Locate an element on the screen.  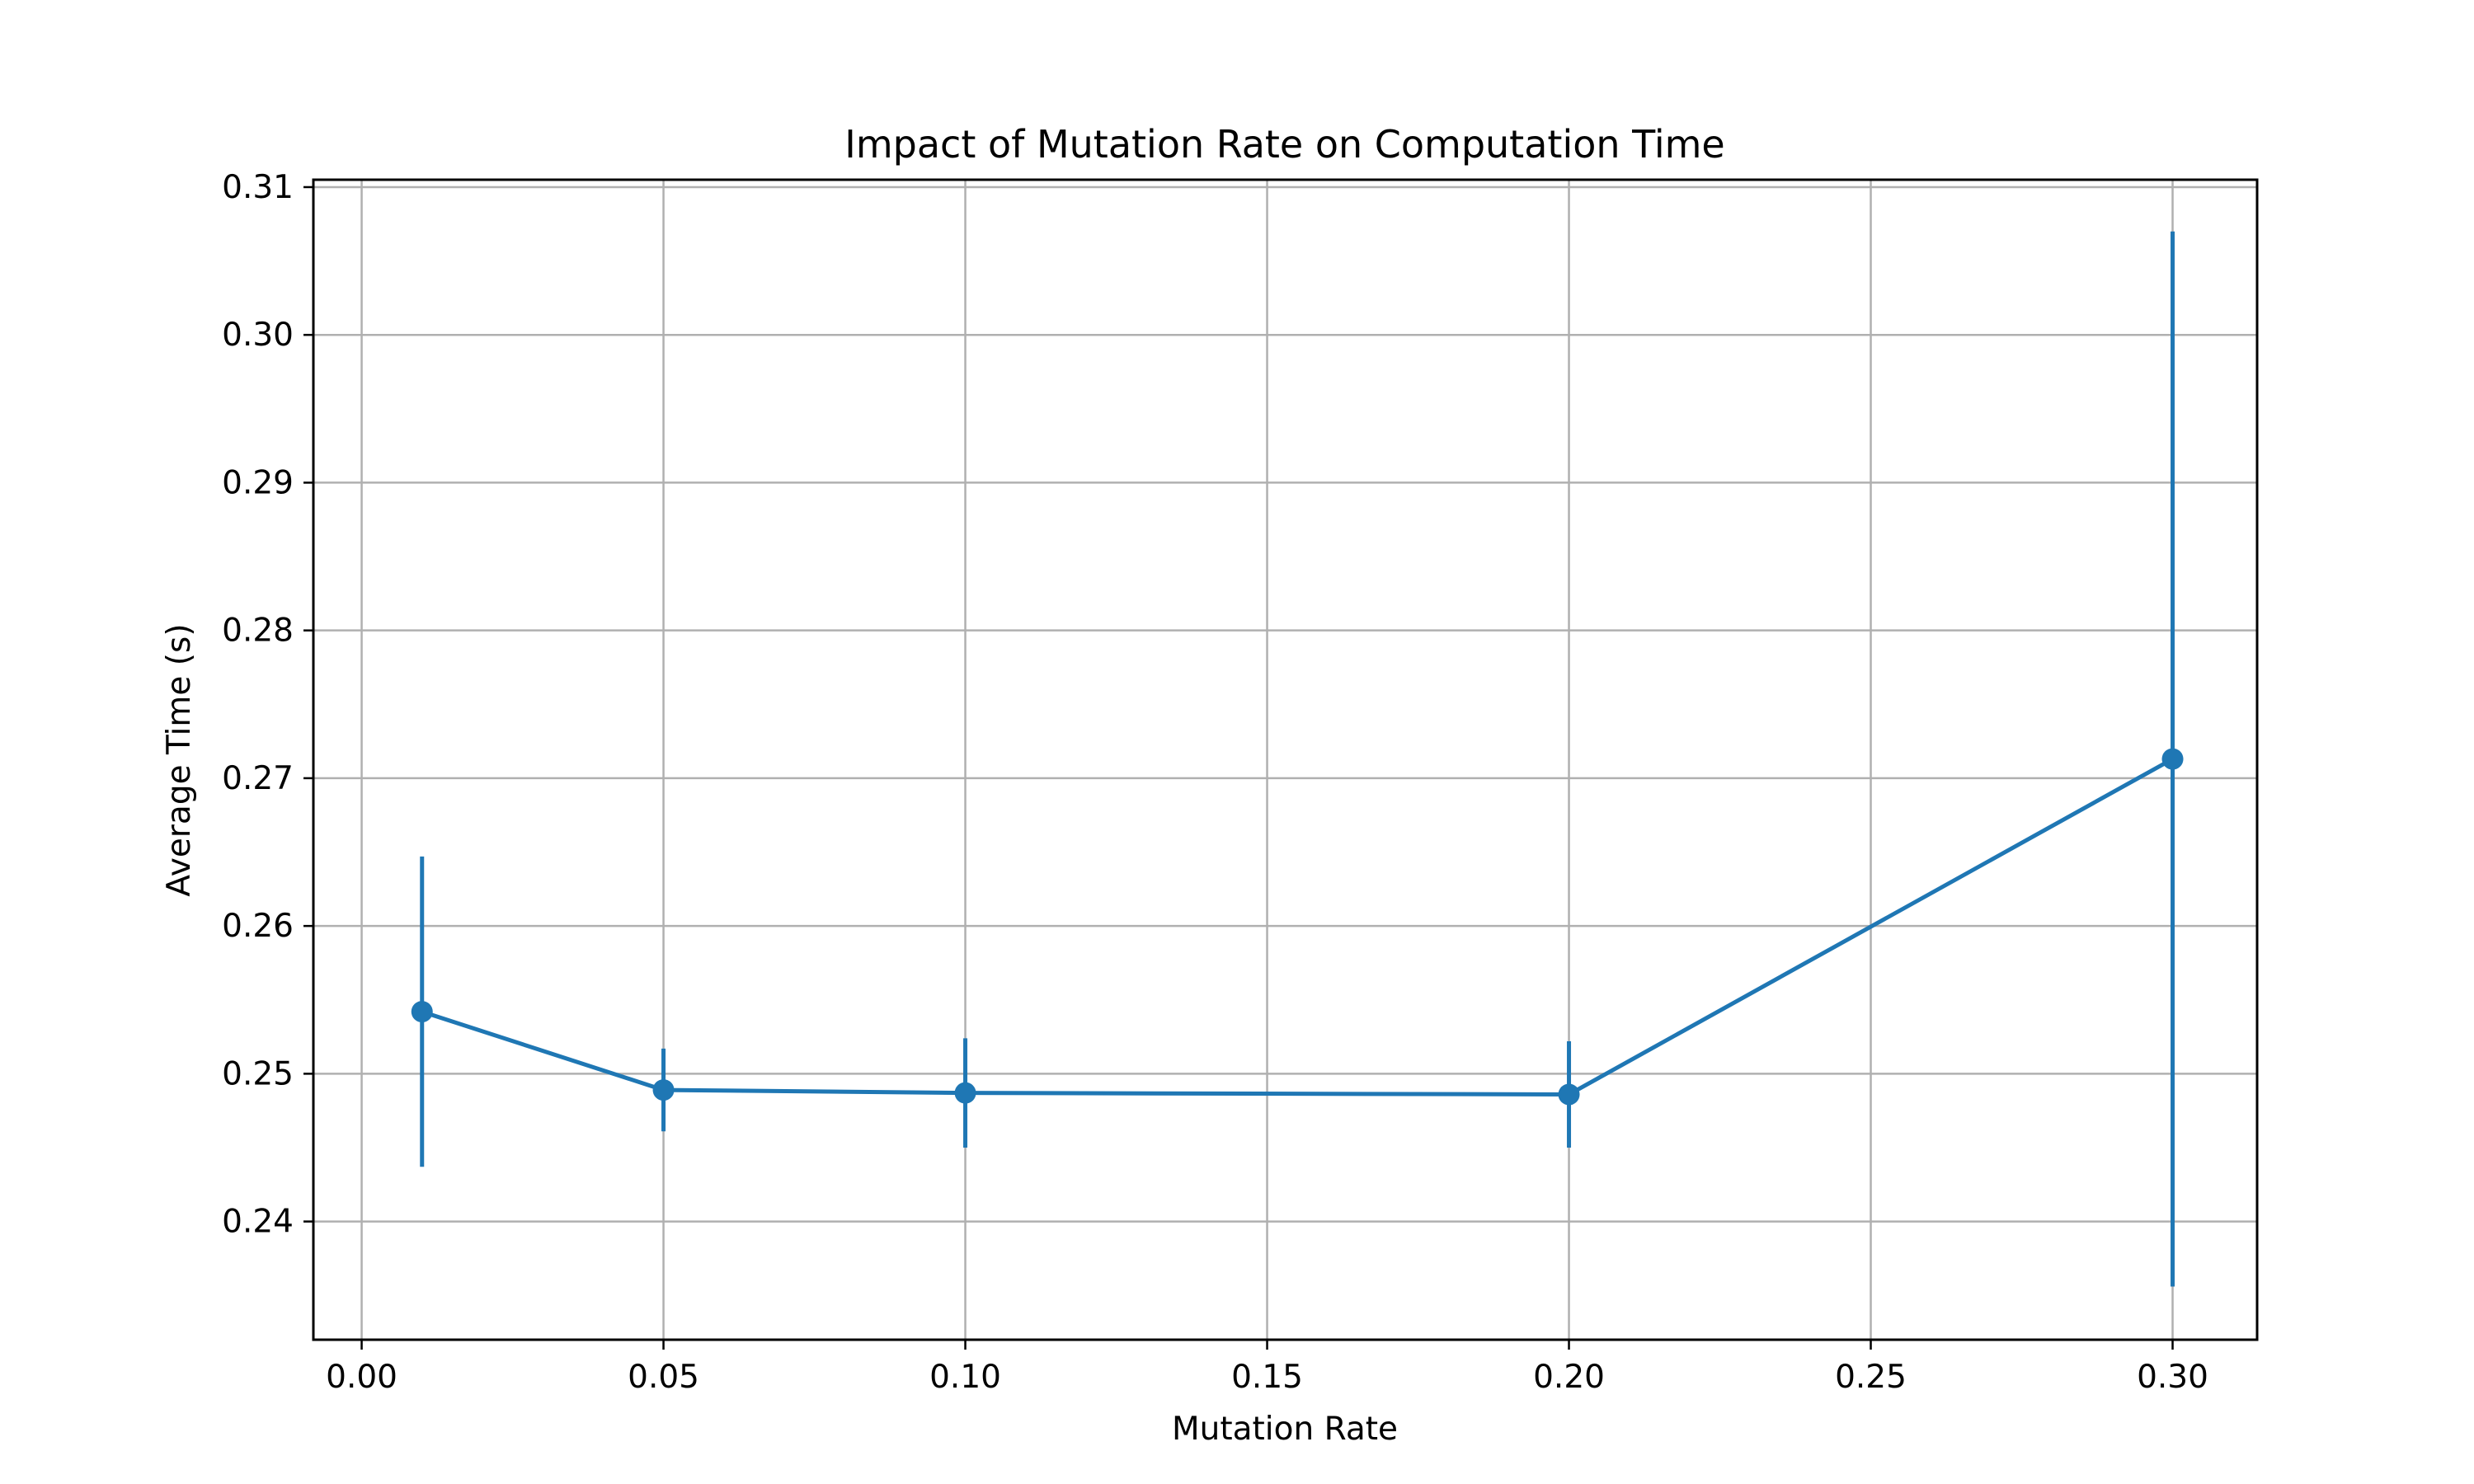
y-tick-label: 0.29 is located at coordinates (258, 482).